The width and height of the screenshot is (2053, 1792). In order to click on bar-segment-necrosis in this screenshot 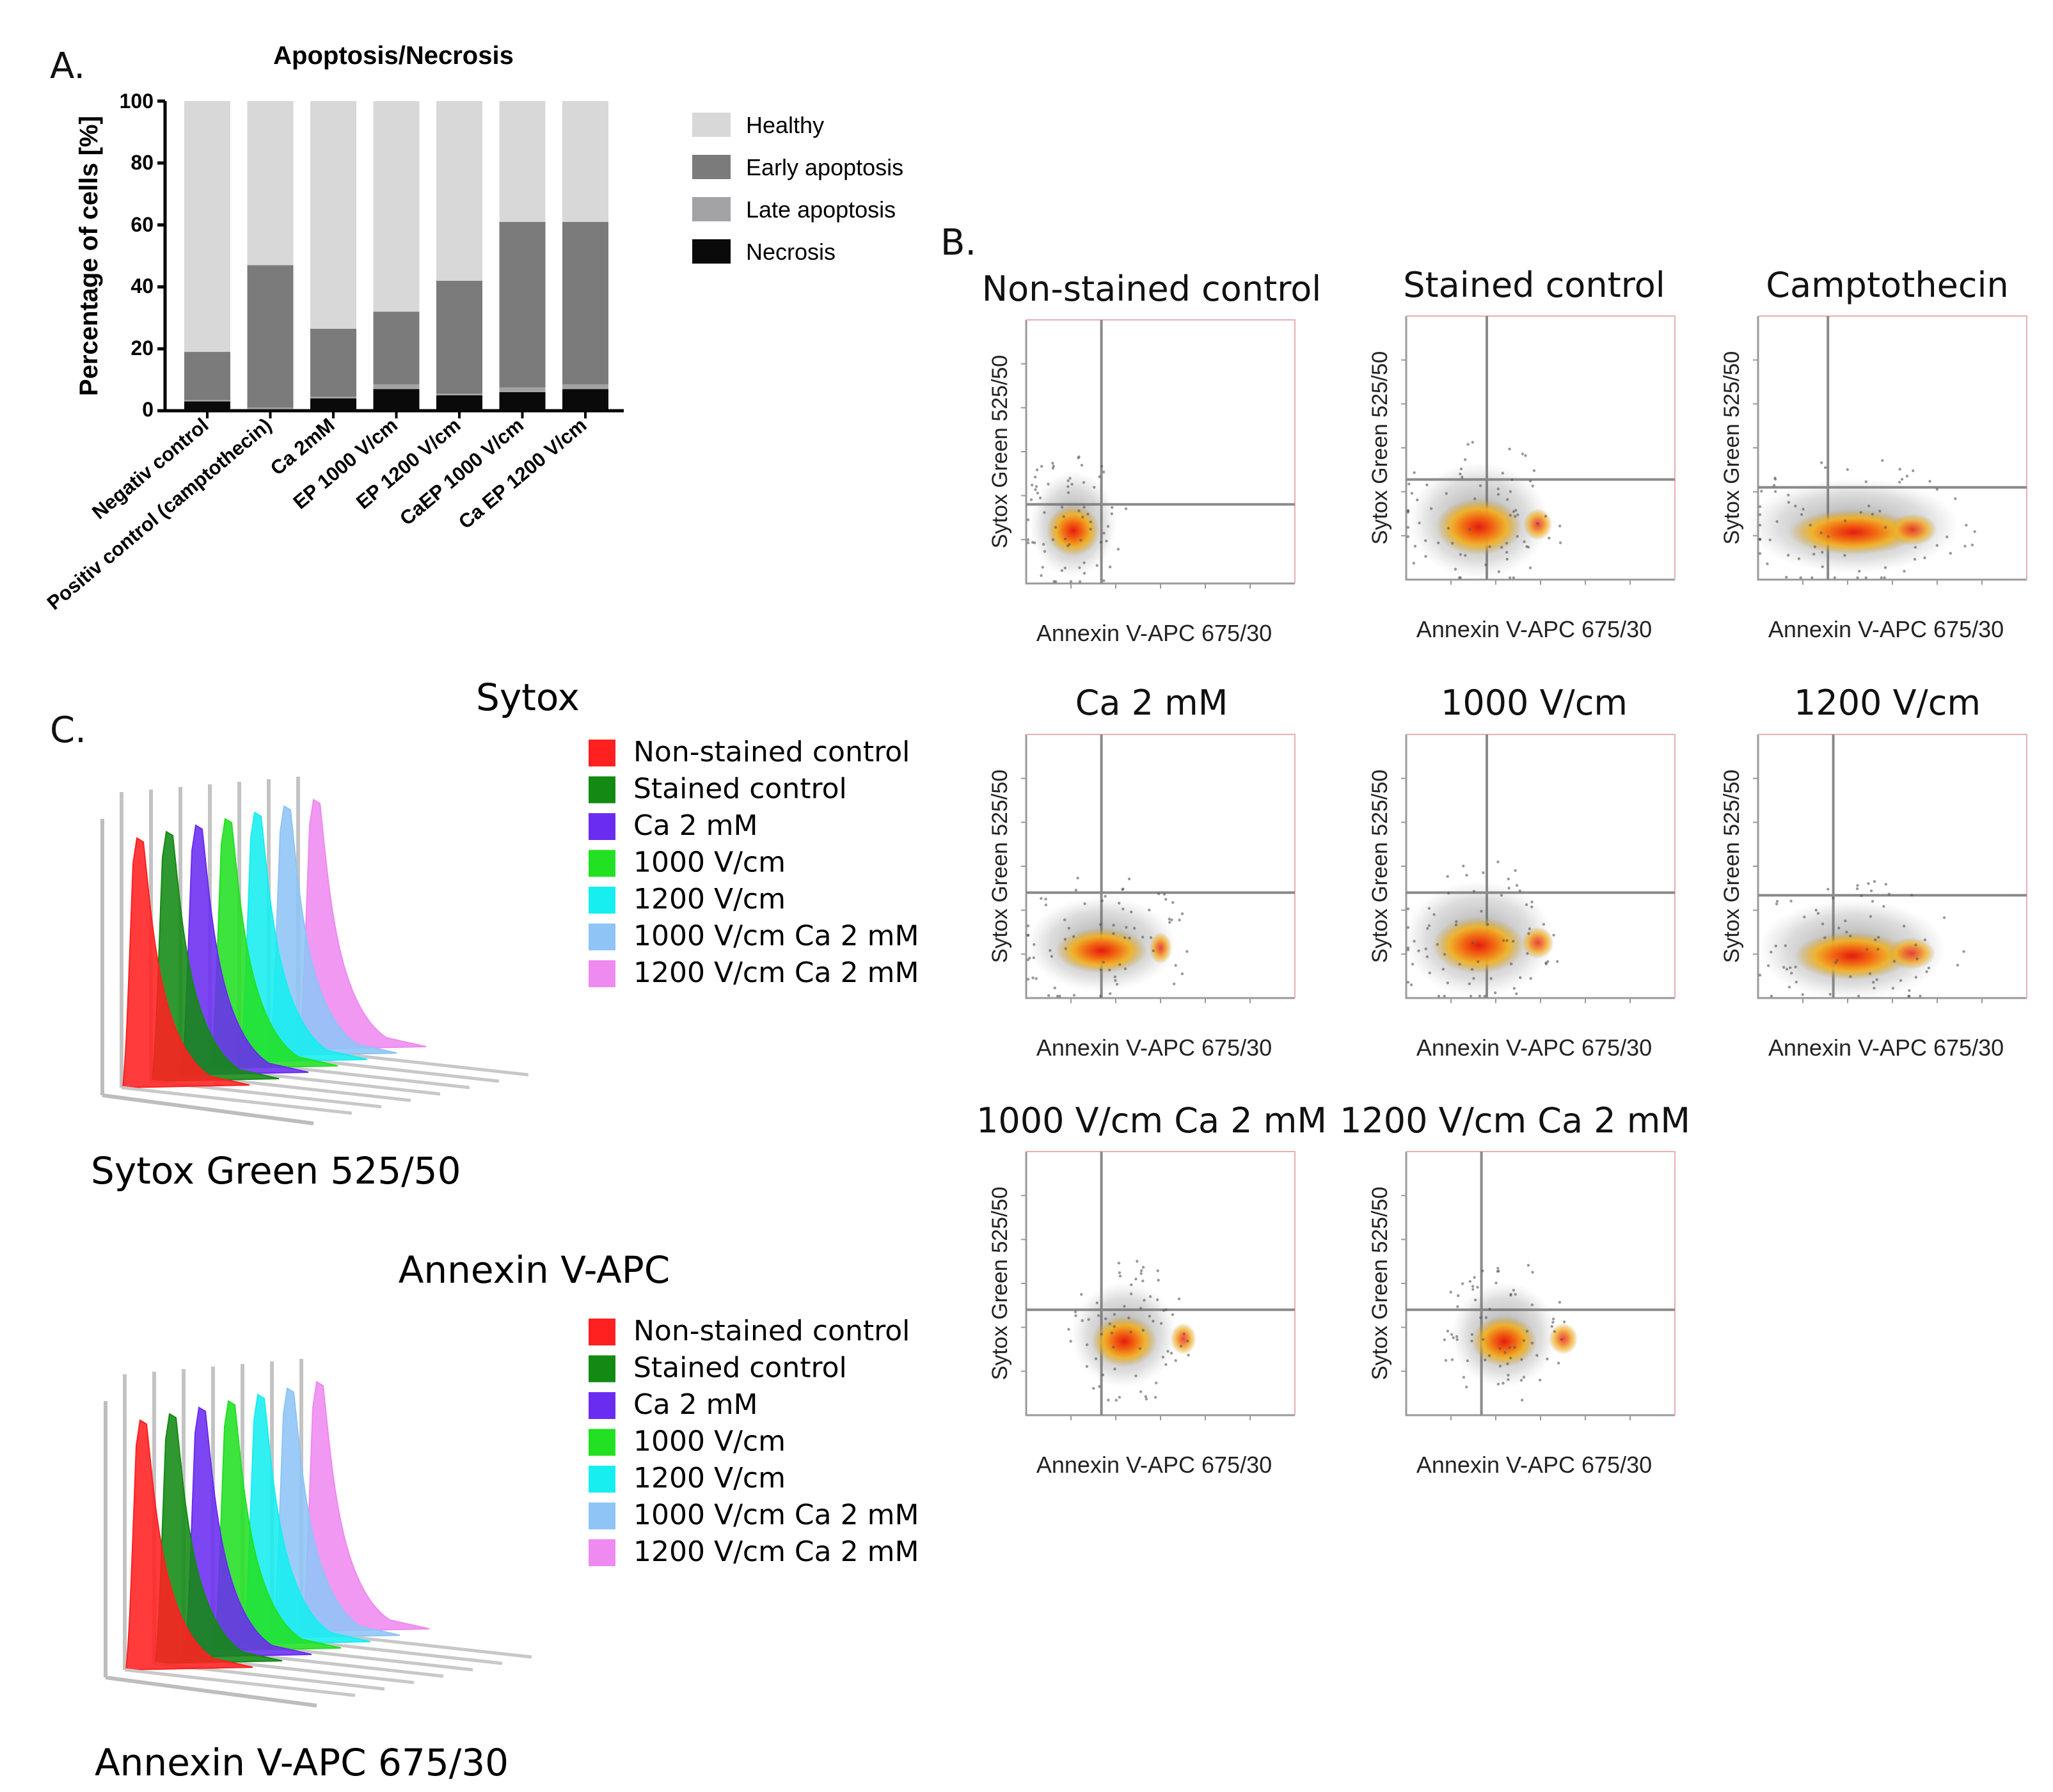, I will do `click(585, 400)`.